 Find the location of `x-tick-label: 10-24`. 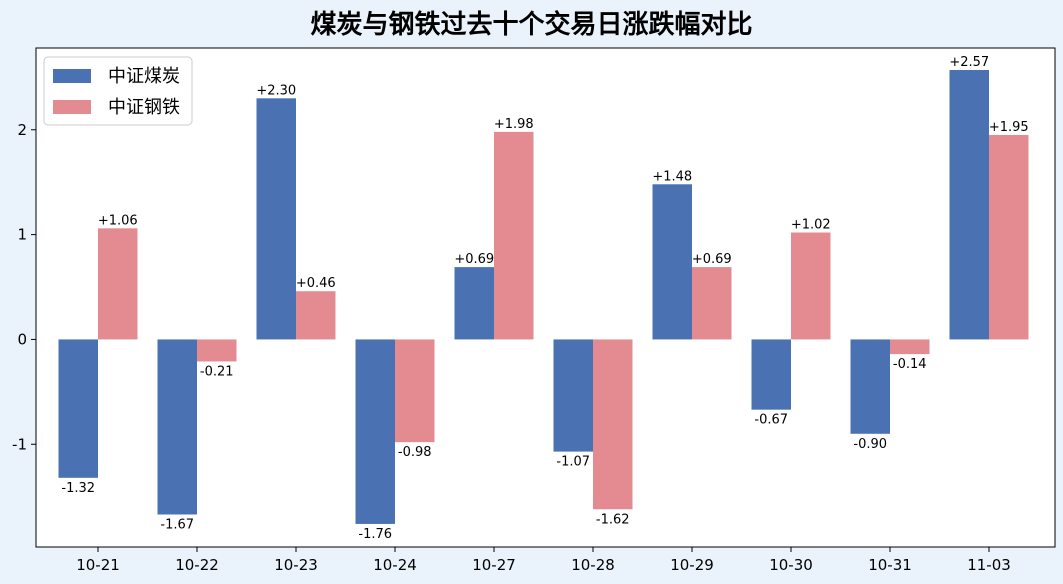

x-tick-label: 10-24 is located at coordinates (395, 565).